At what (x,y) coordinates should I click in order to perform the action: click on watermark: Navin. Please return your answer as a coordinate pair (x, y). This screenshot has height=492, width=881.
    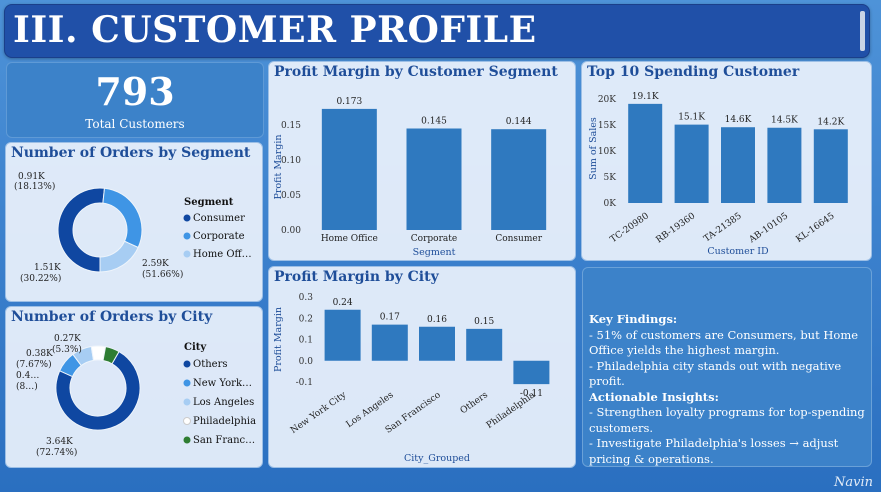
    Looking at the image, I should click on (853, 482).